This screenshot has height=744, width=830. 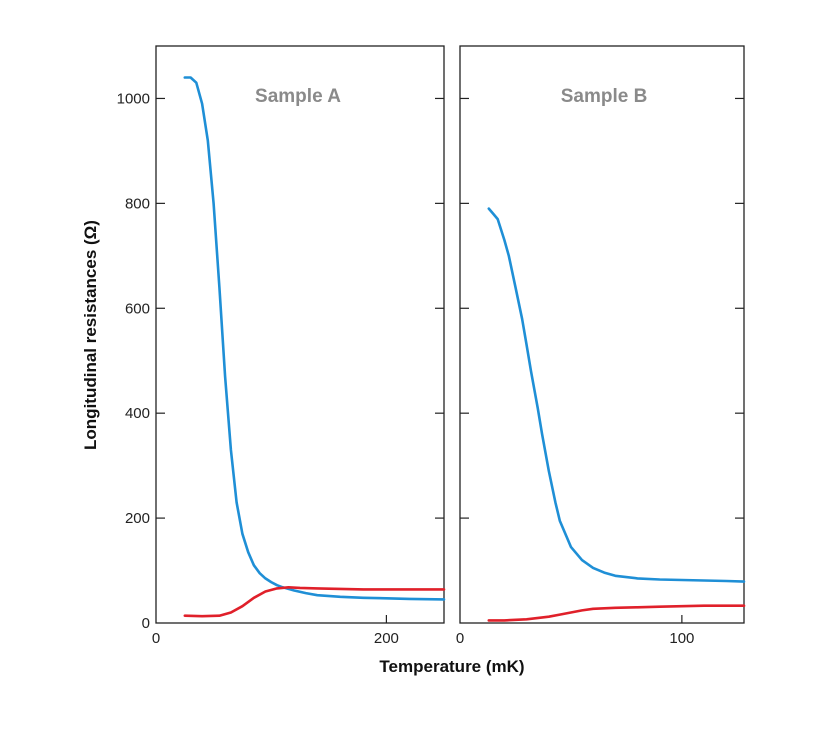 What do you see at coordinates (137, 203) in the screenshot?
I see `y-tick-label: 800` at bounding box center [137, 203].